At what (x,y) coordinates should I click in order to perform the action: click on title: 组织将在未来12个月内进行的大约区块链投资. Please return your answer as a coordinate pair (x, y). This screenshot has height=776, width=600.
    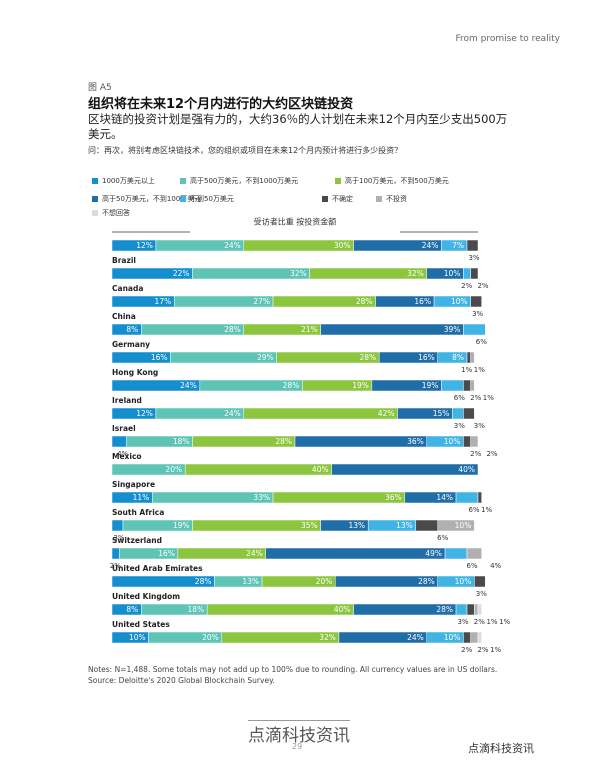
    Looking at the image, I should click on (221, 104).